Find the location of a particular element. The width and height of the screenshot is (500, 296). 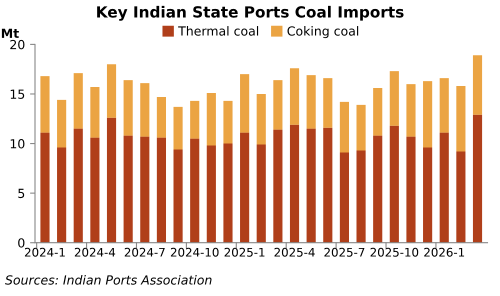

x-tick-label: 2026-1 is located at coordinates (444, 252).